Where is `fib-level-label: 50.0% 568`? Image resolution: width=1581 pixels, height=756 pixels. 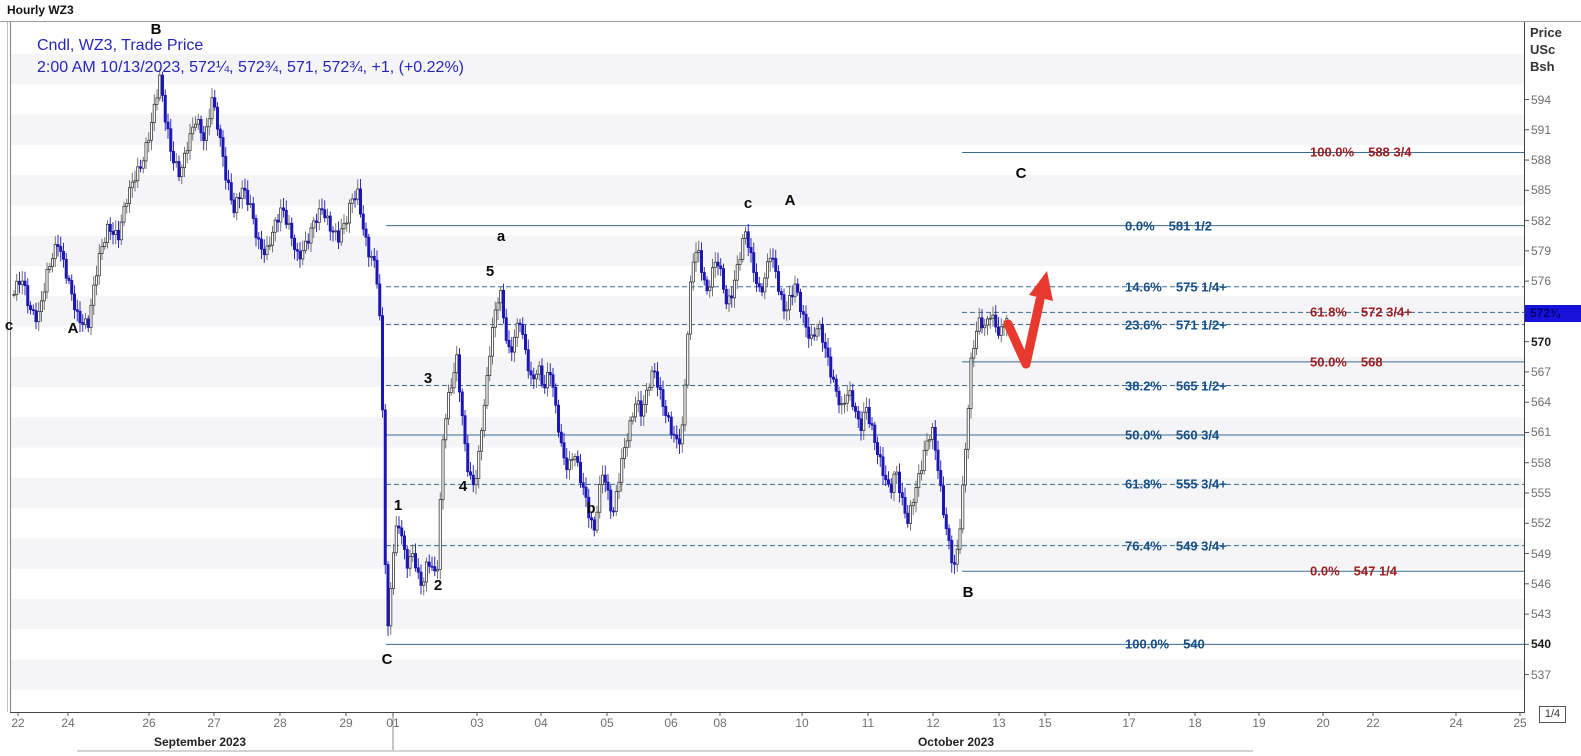
fib-level-label: 50.0% 568 is located at coordinates (1346, 362).